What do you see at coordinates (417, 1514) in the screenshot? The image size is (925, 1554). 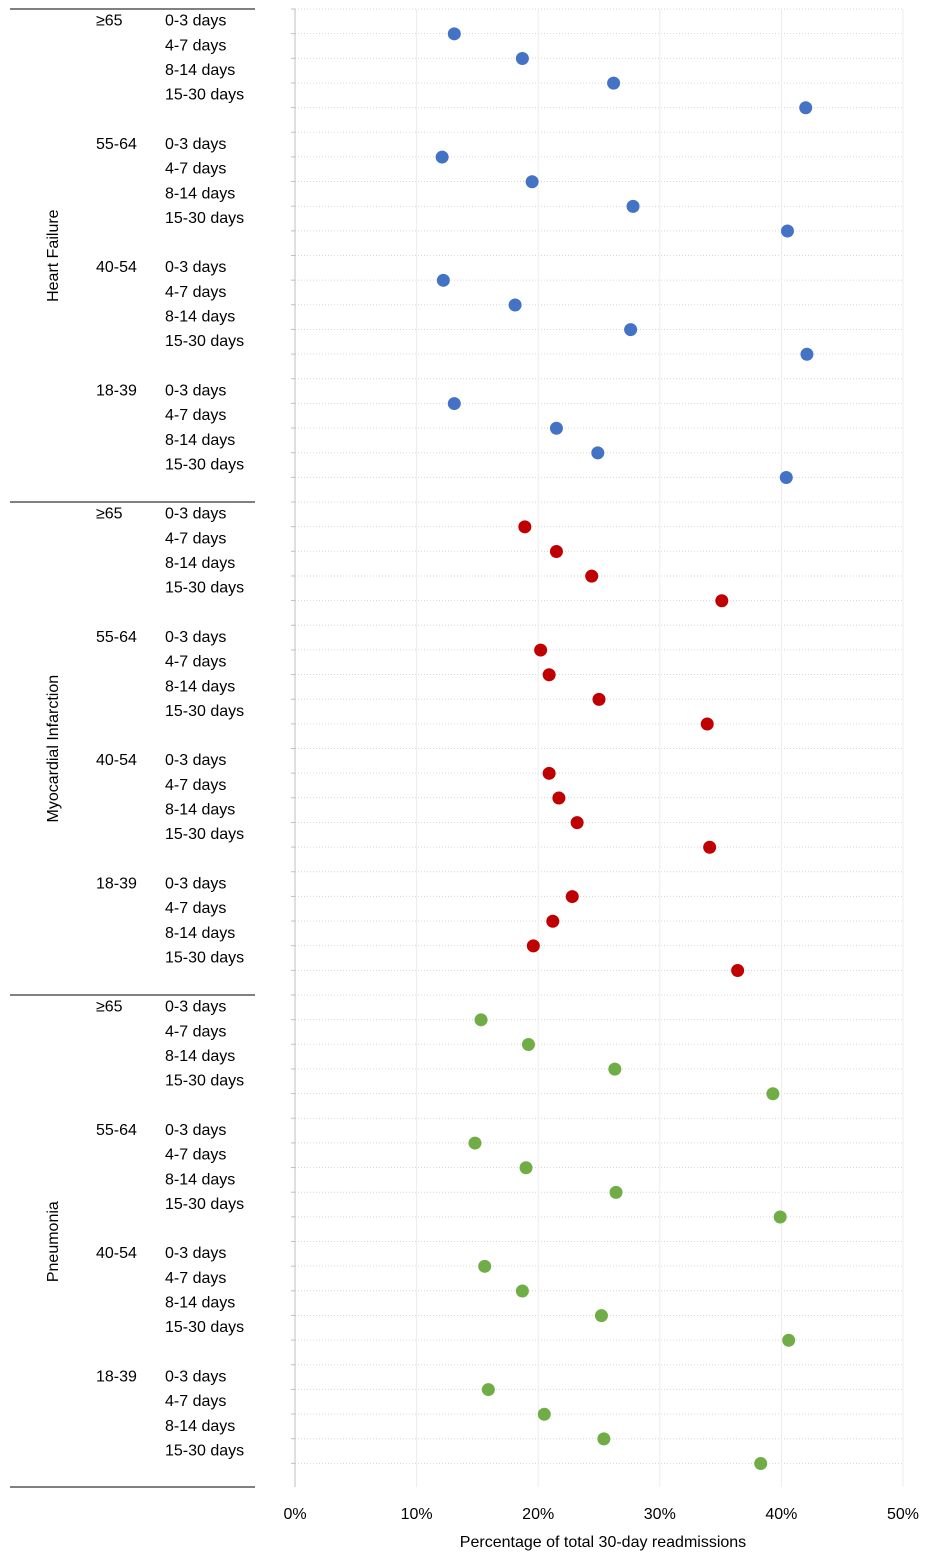 I see `x-tick-label: 10%` at bounding box center [417, 1514].